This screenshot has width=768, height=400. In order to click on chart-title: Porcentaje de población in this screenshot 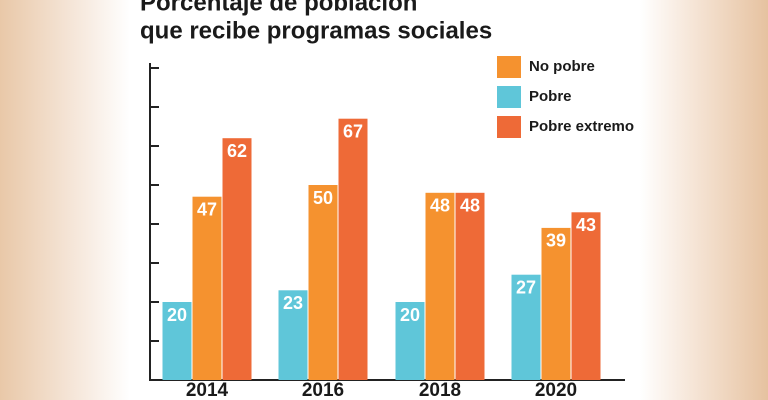, I will do `click(278, 8)`.